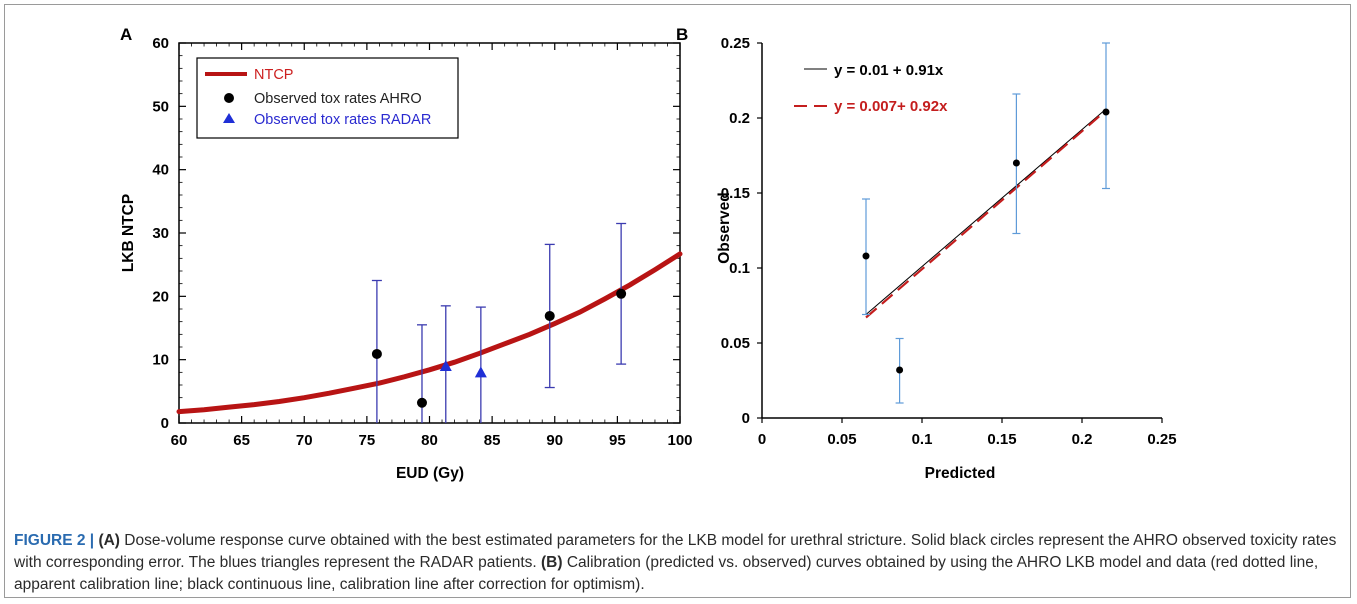 The image size is (1357, 604). What do you see at coordinates (492, 440) in the screenshot?
I see `panel-a-x-tick-label: 85` at bounding box center [492, 440].